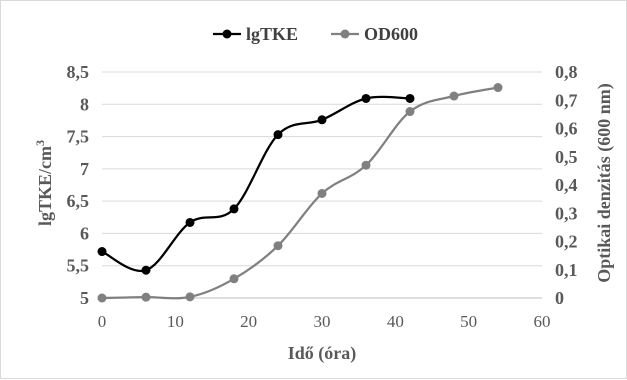  Describe the element at coordinates (566, 157) in the screenshot. I see `y-right-tick-label: 0,5` at that location.